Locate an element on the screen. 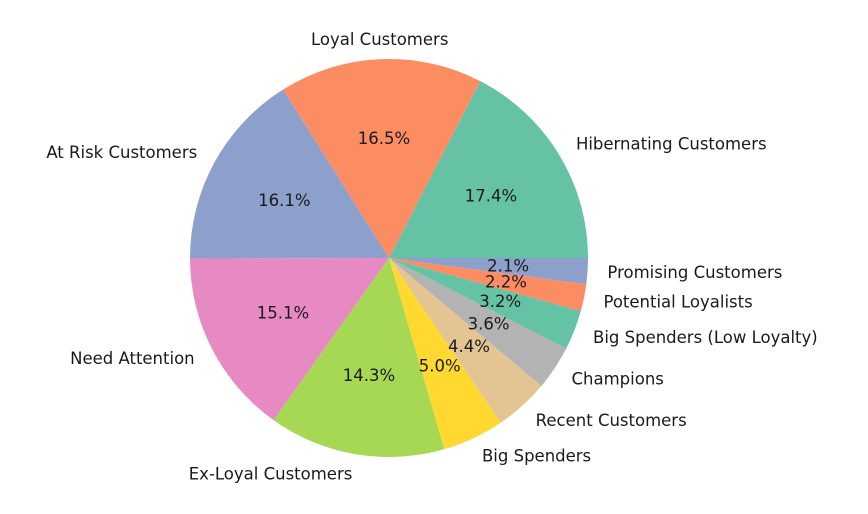 The width and height of the screenshot is (868, 514). pie-percent-label-promising-customers: 2.1% is located at coordinates (508, 265).